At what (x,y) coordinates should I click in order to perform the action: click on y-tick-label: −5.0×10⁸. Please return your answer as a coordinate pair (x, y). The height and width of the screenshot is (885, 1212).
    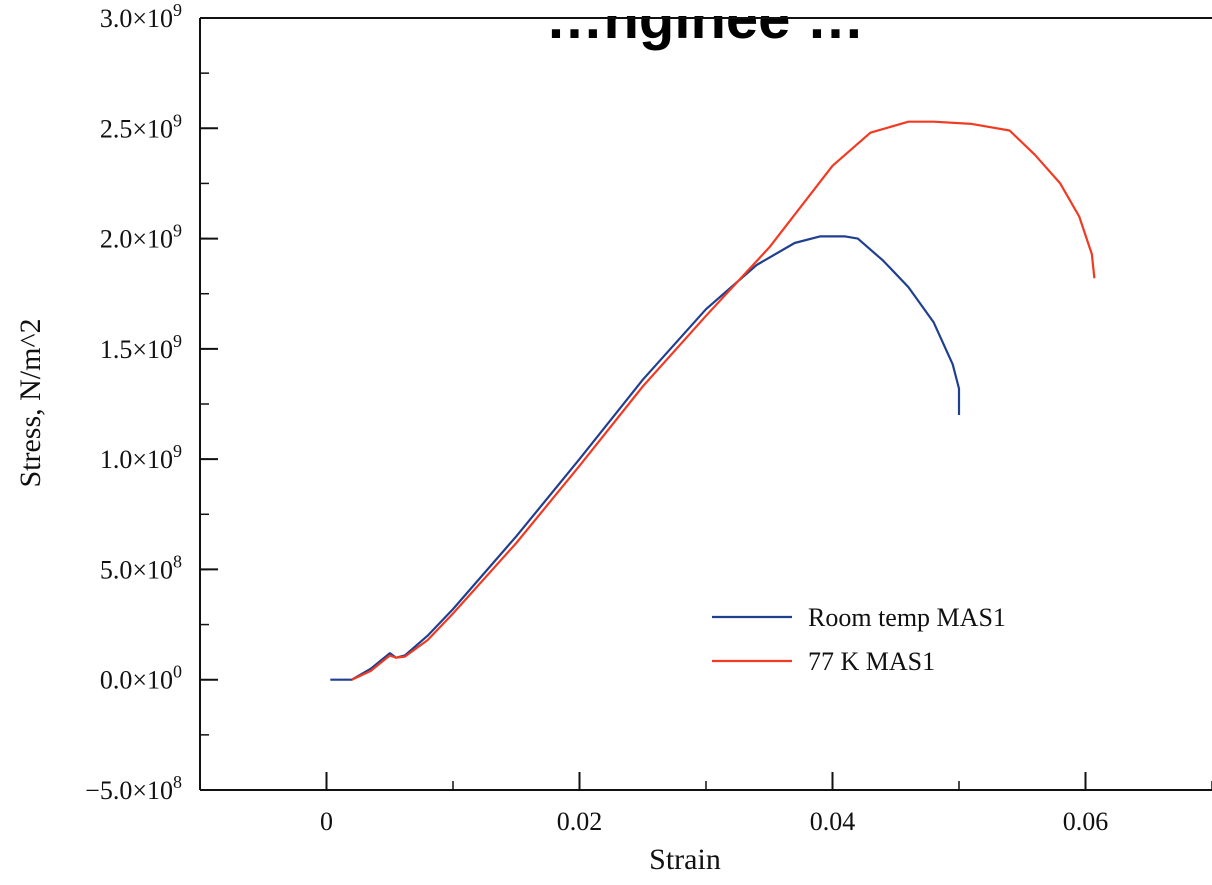
    Looking at the image, I should click on (133, 788).